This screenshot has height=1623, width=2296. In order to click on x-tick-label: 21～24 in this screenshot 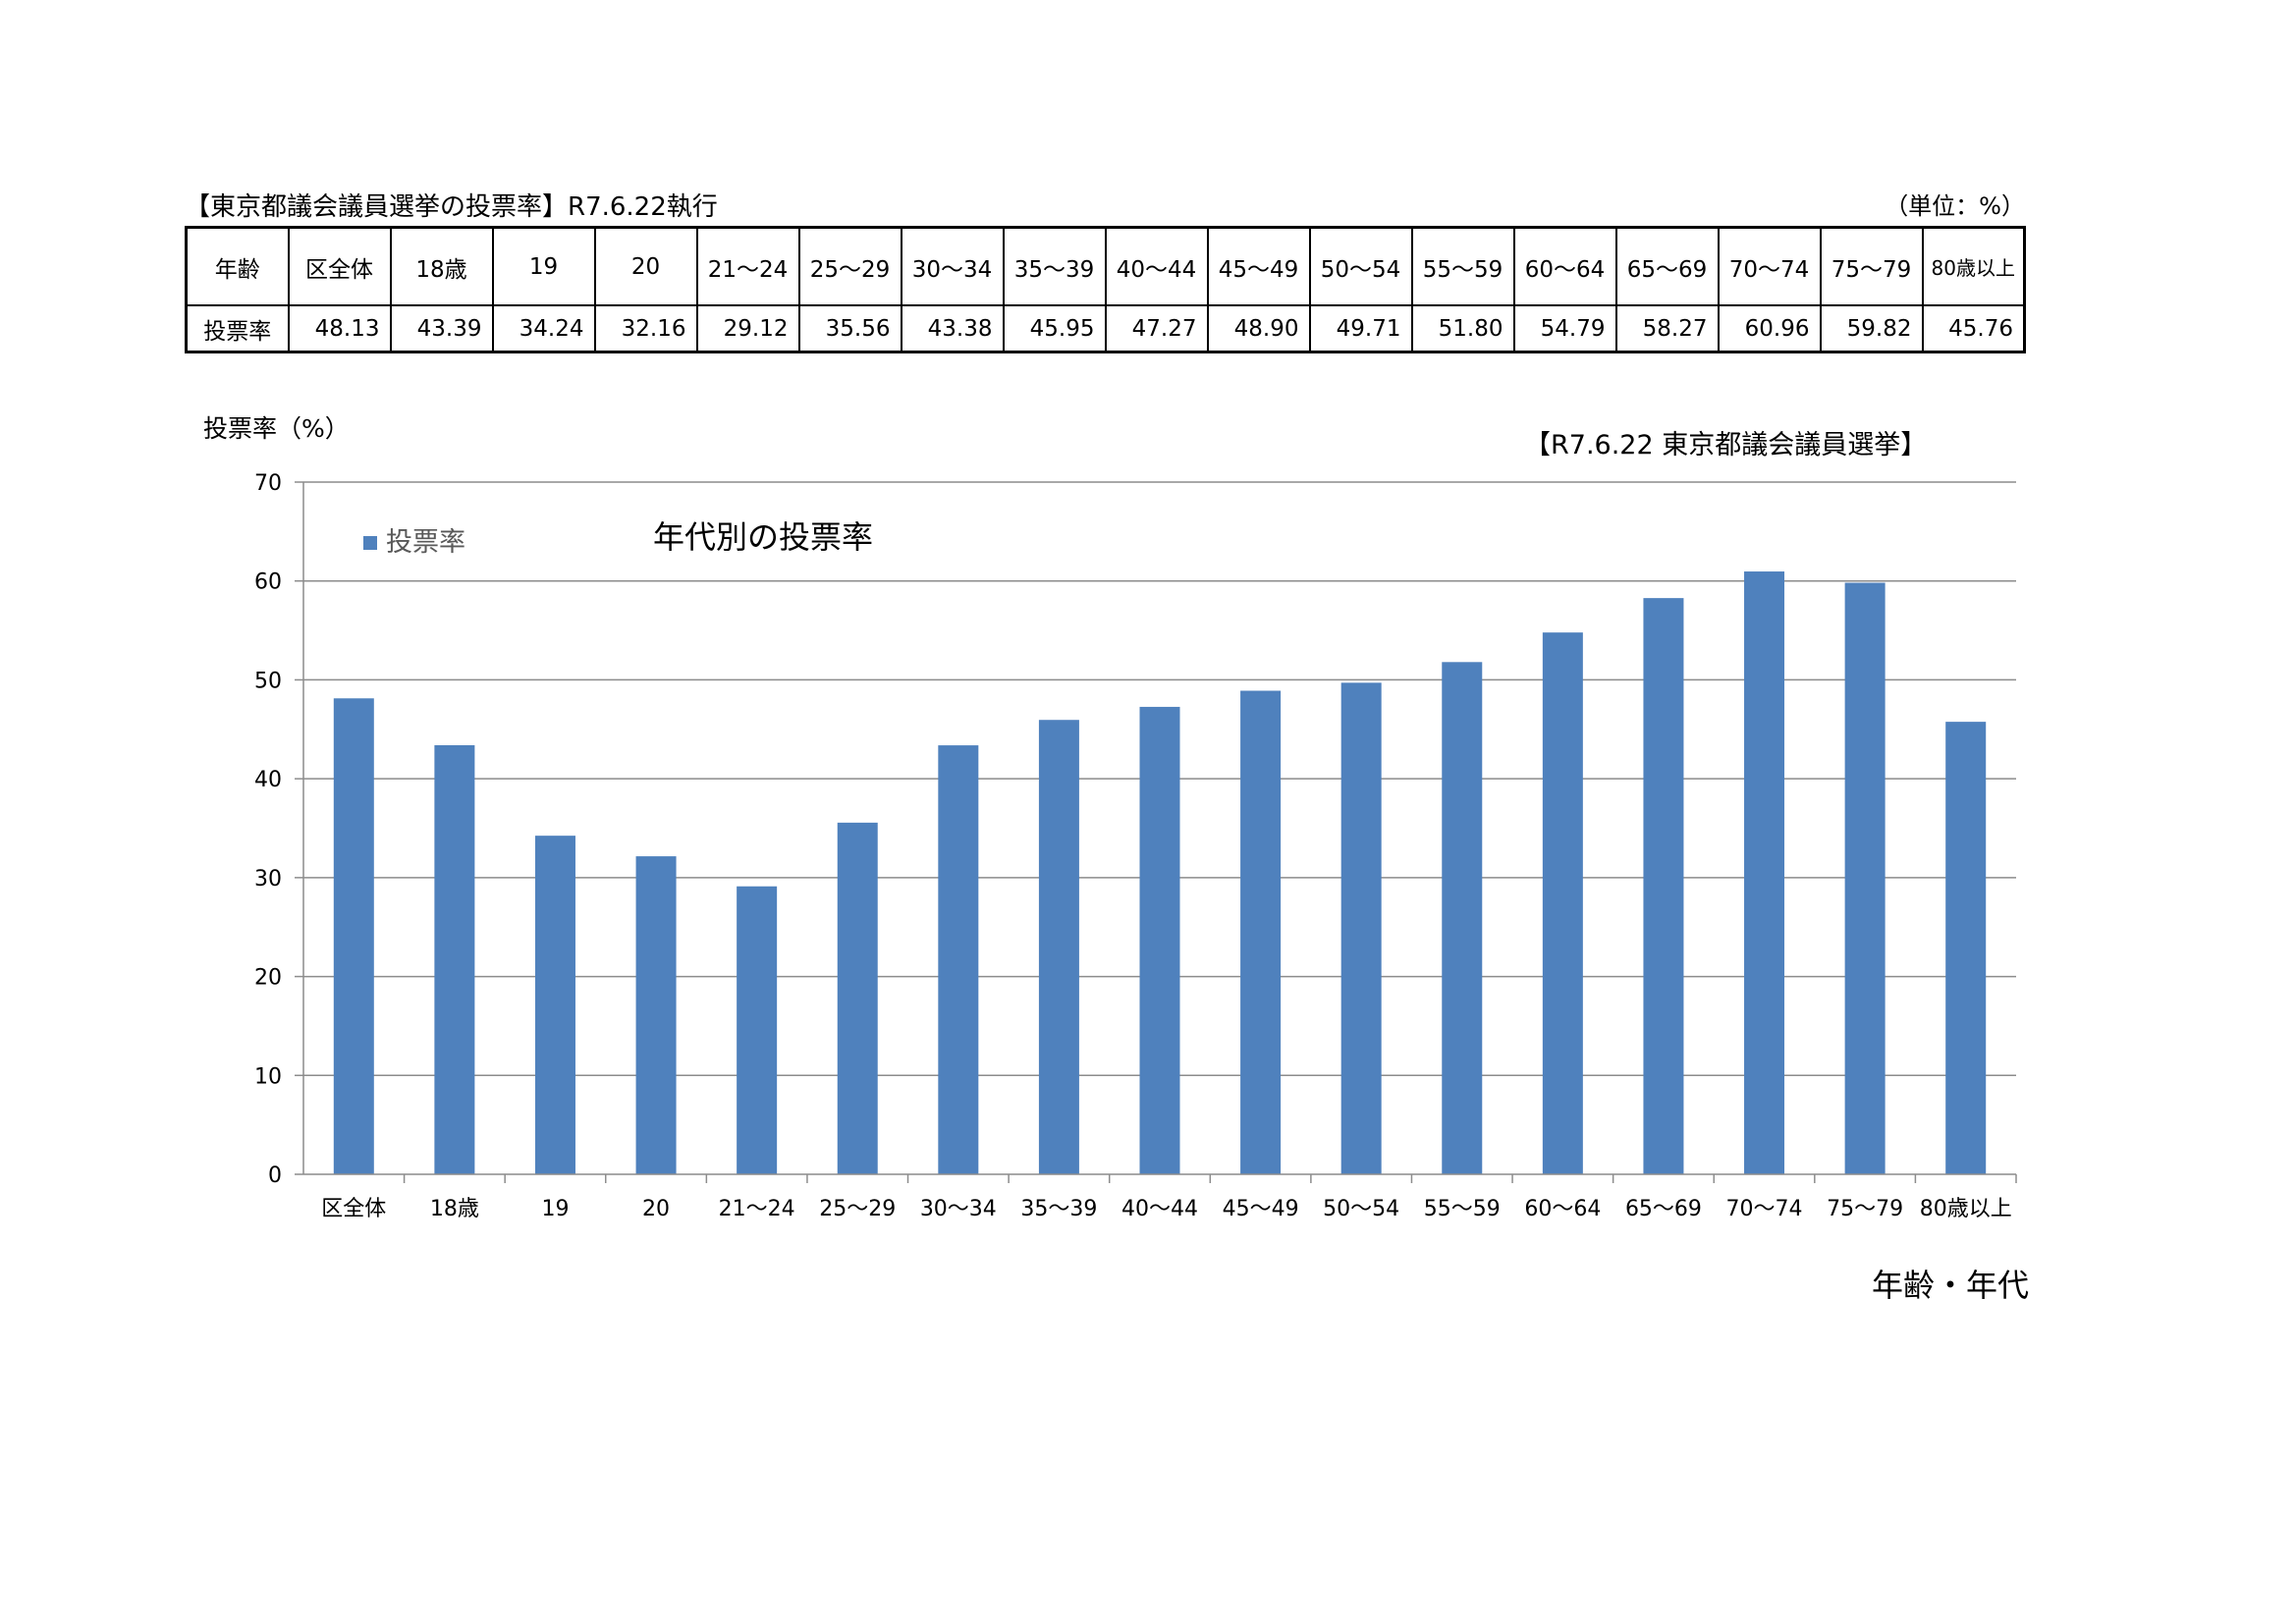, I will do `click(757, 1209)`.